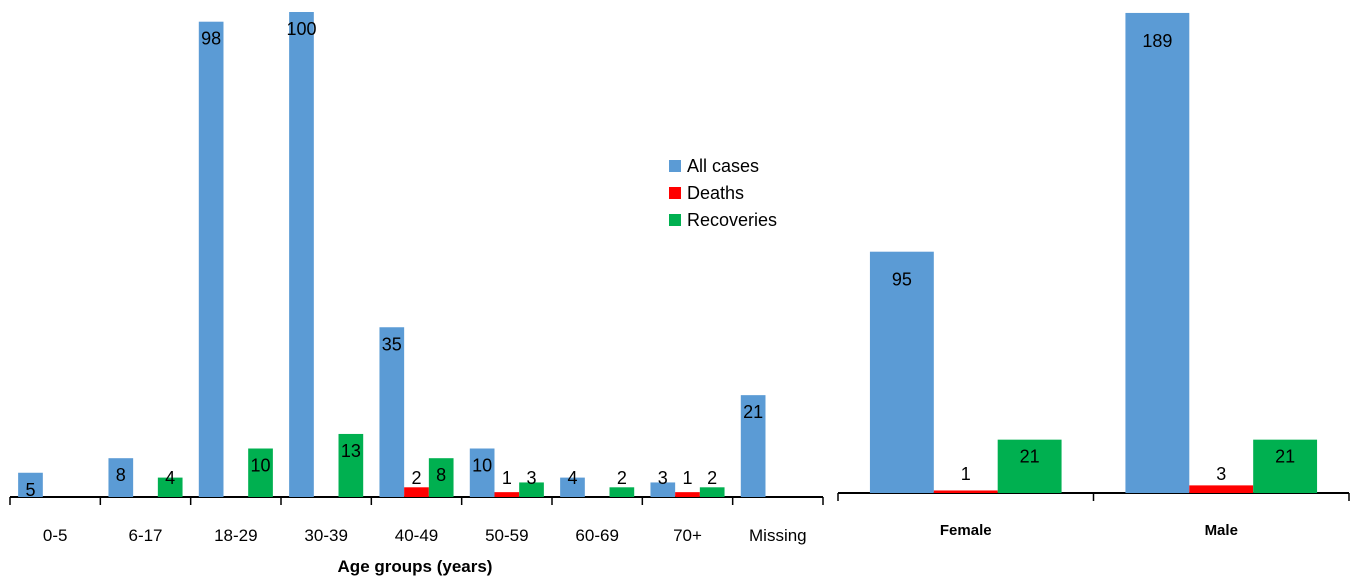 This screenshot has height=581, width=1351. Describe the element at coordinates (966, 474) in the screenshot. I see `data-label-deaths-female: 1` at that location.